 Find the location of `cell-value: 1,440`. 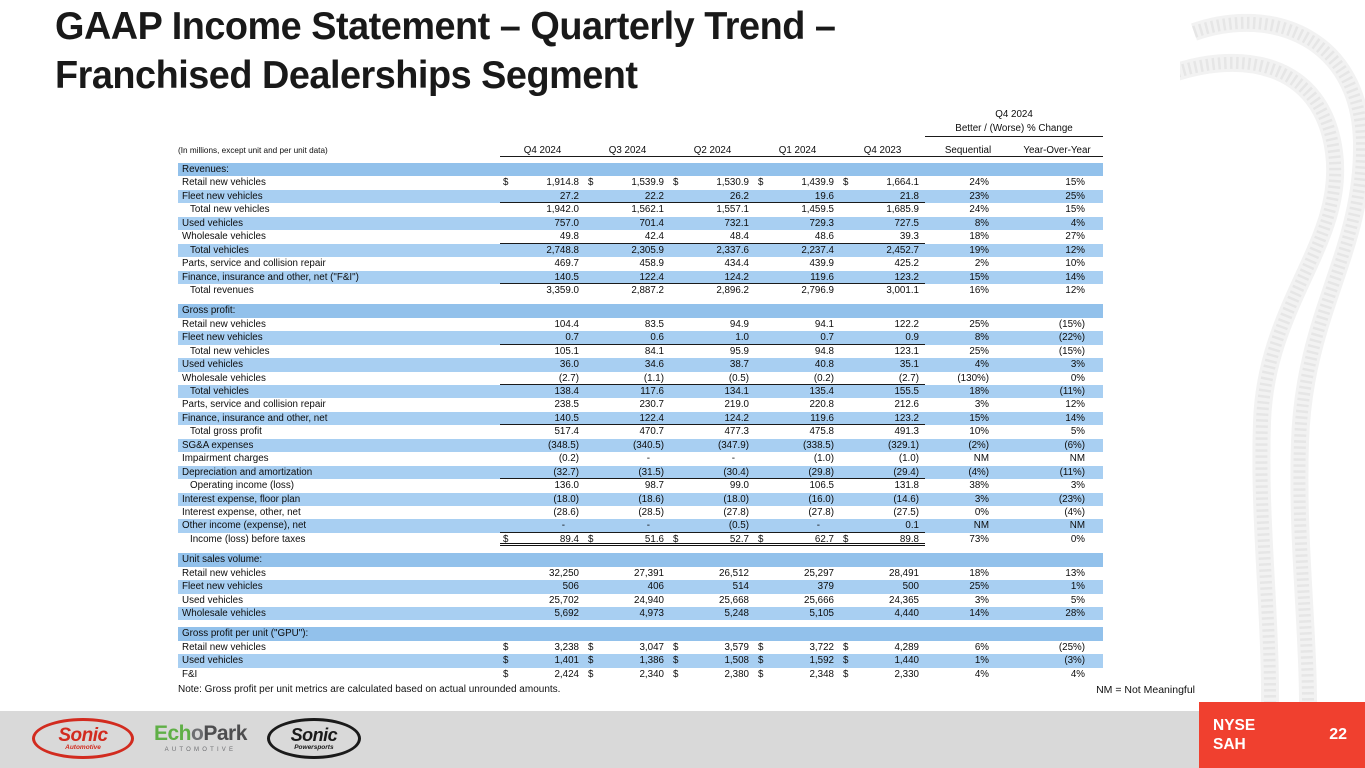

cell-value: 1,440 is located at coordinates (906, 661).